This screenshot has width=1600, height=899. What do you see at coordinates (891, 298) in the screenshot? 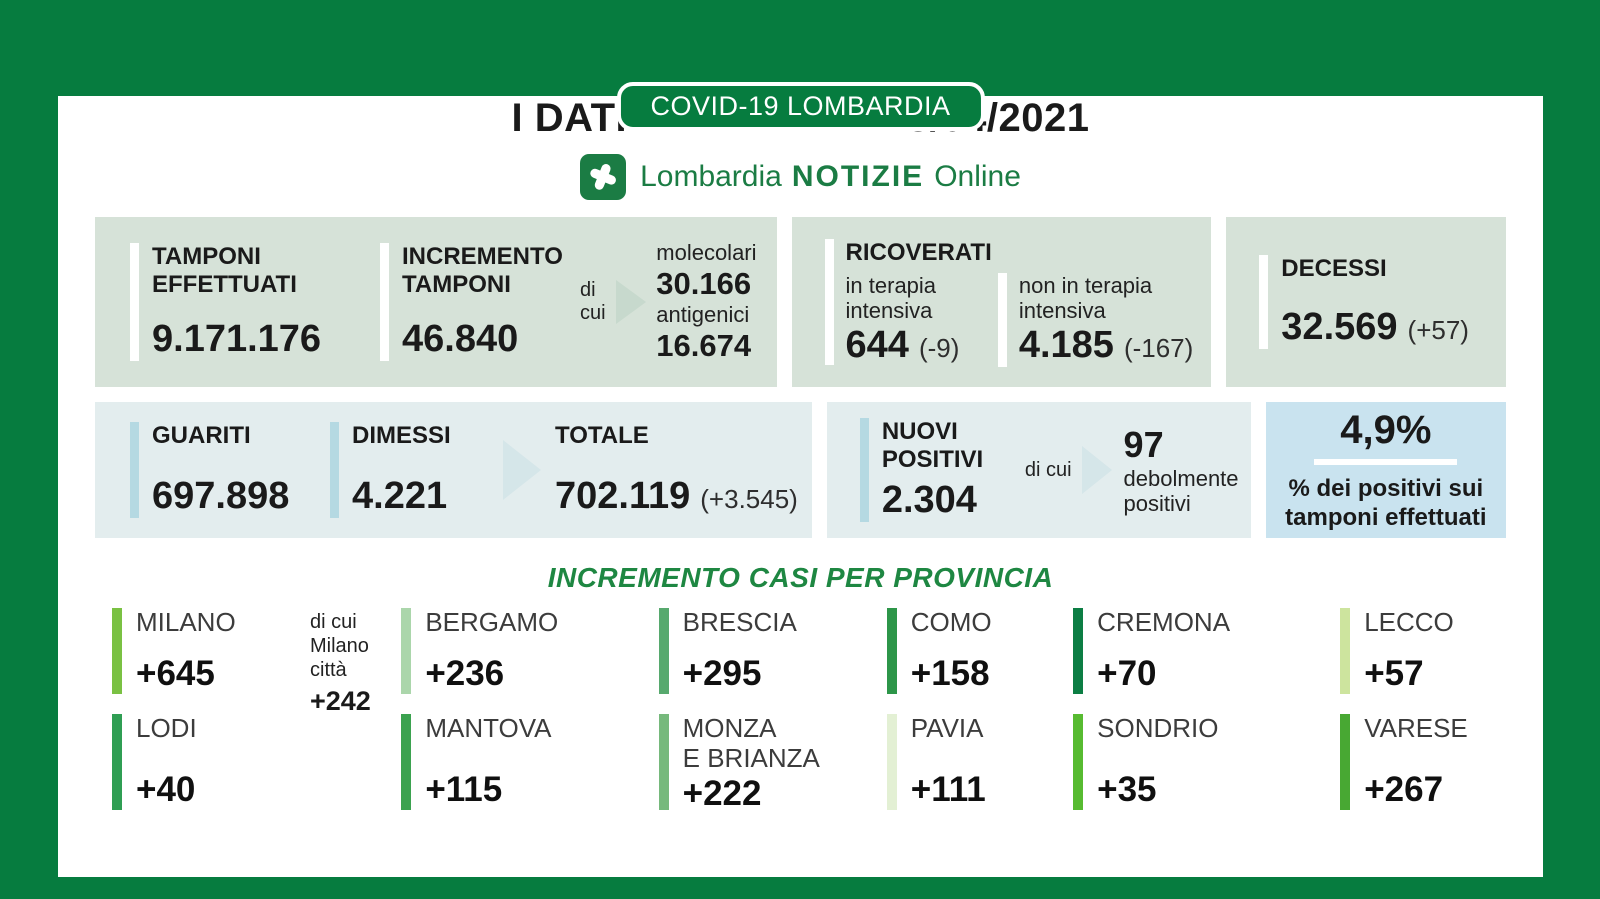
I see `ti-label: in terapia intensiva` at bounding box center [891, 298].